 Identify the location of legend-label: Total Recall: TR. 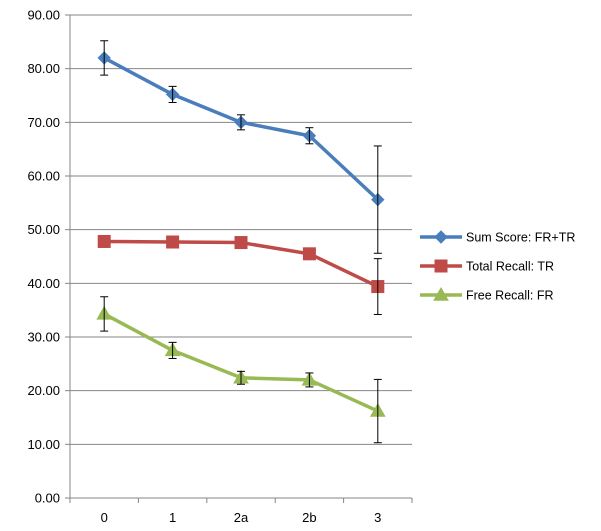
(510, 267).